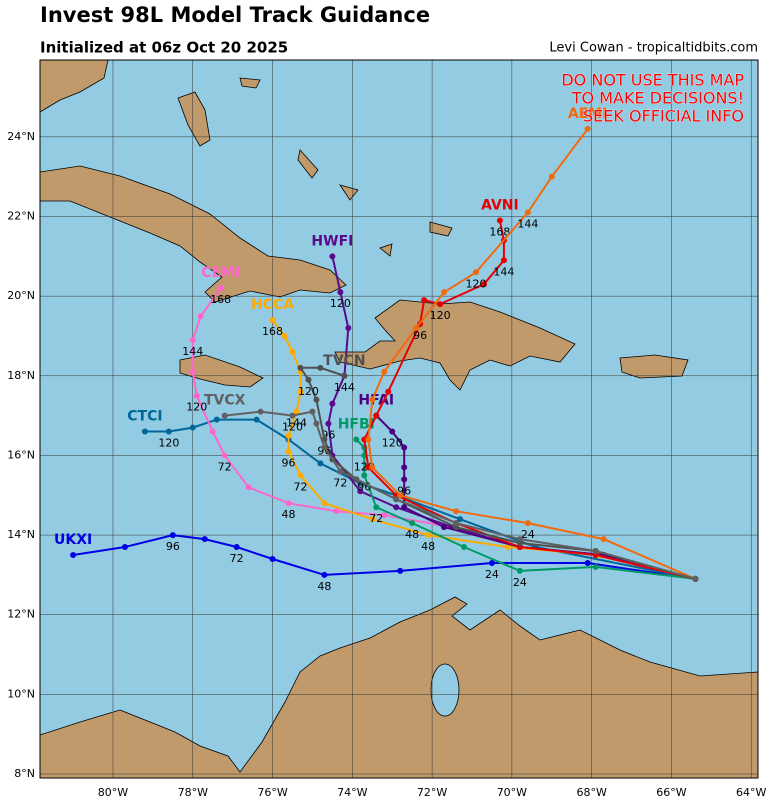 This screenshot has height=801, width=768. I want to click on track-name: HWFI, so click(332, 241).